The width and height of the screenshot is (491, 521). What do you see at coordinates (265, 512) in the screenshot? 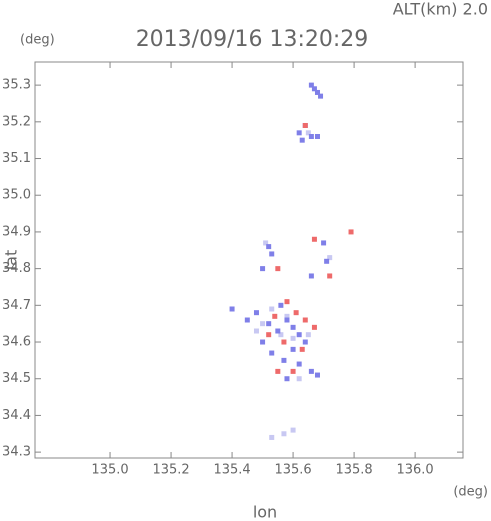
I see `x-axis-title: lon` at bounding box center [265, 512].